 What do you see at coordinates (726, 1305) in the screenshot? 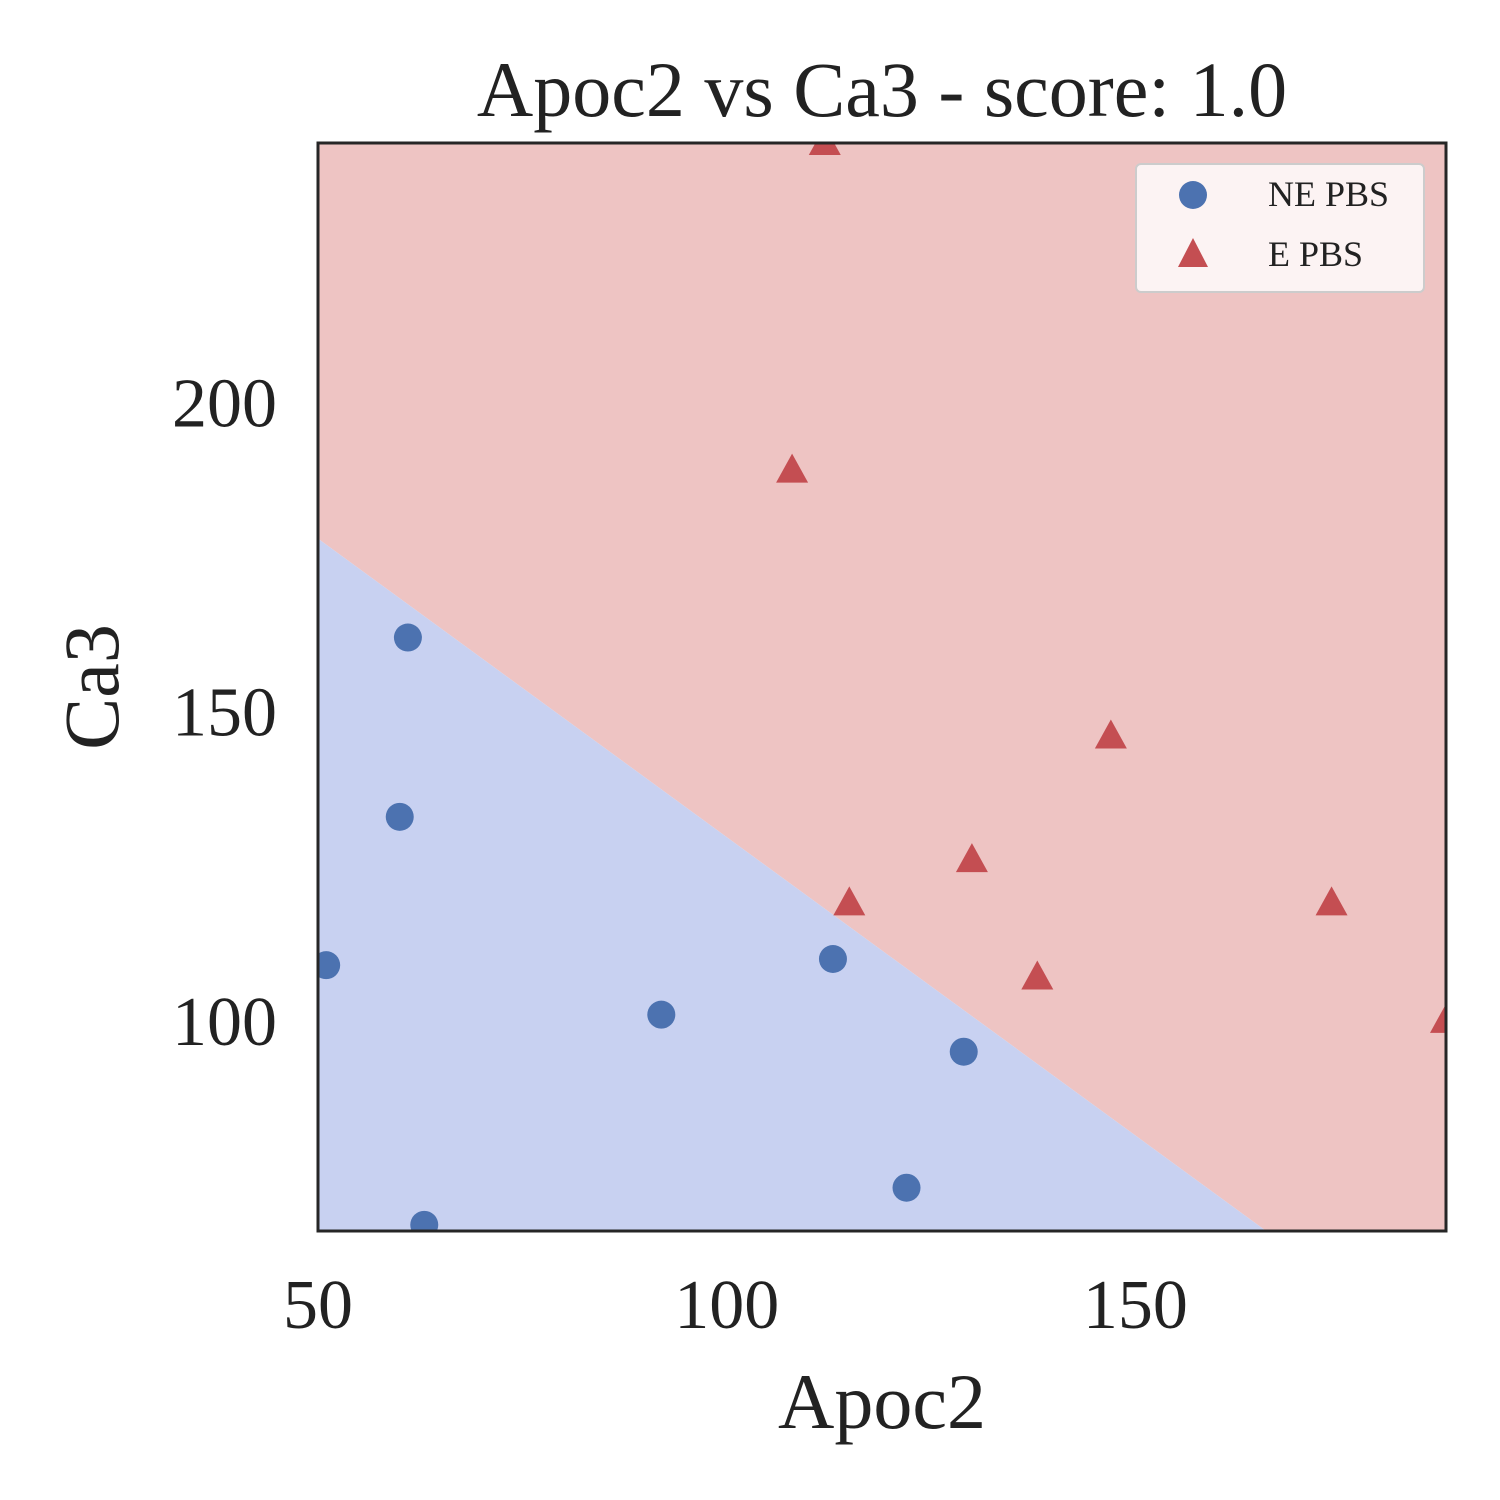
I see `x-tick-label: 100` at bounding box center [726, 1305].